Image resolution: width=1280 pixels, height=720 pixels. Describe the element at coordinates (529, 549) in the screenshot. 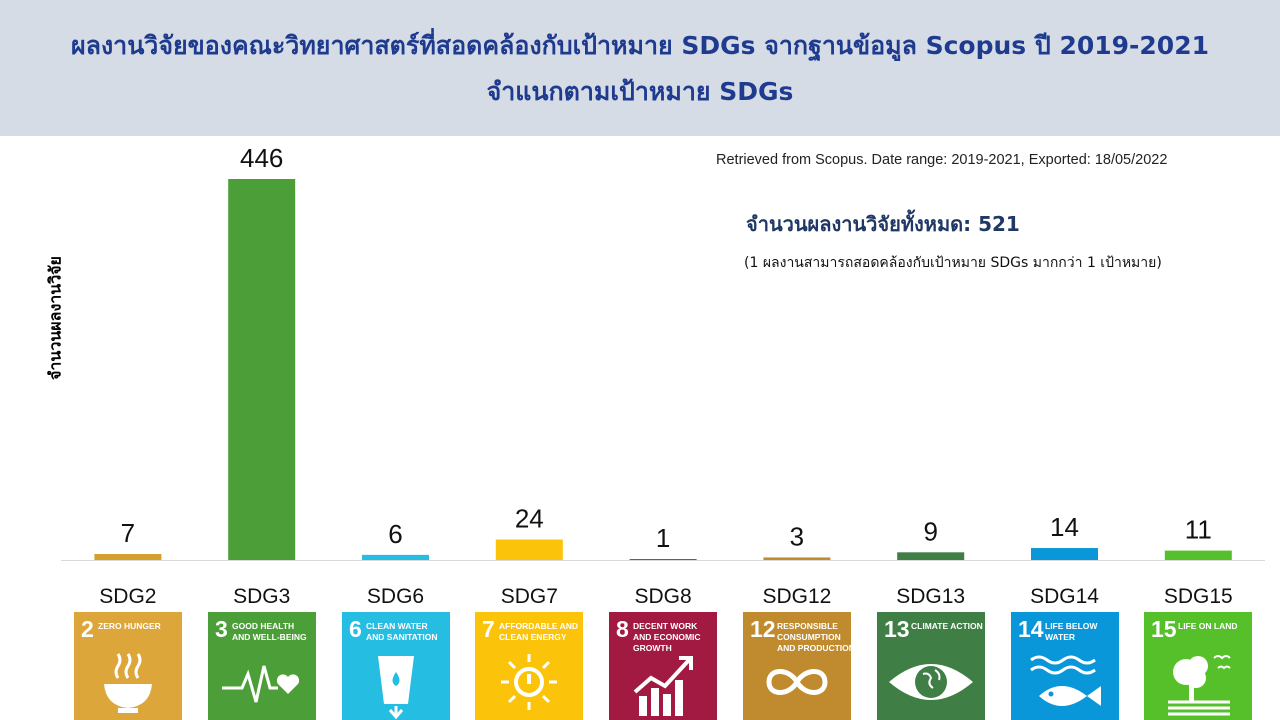

I see `bar-sdg7` at that location.